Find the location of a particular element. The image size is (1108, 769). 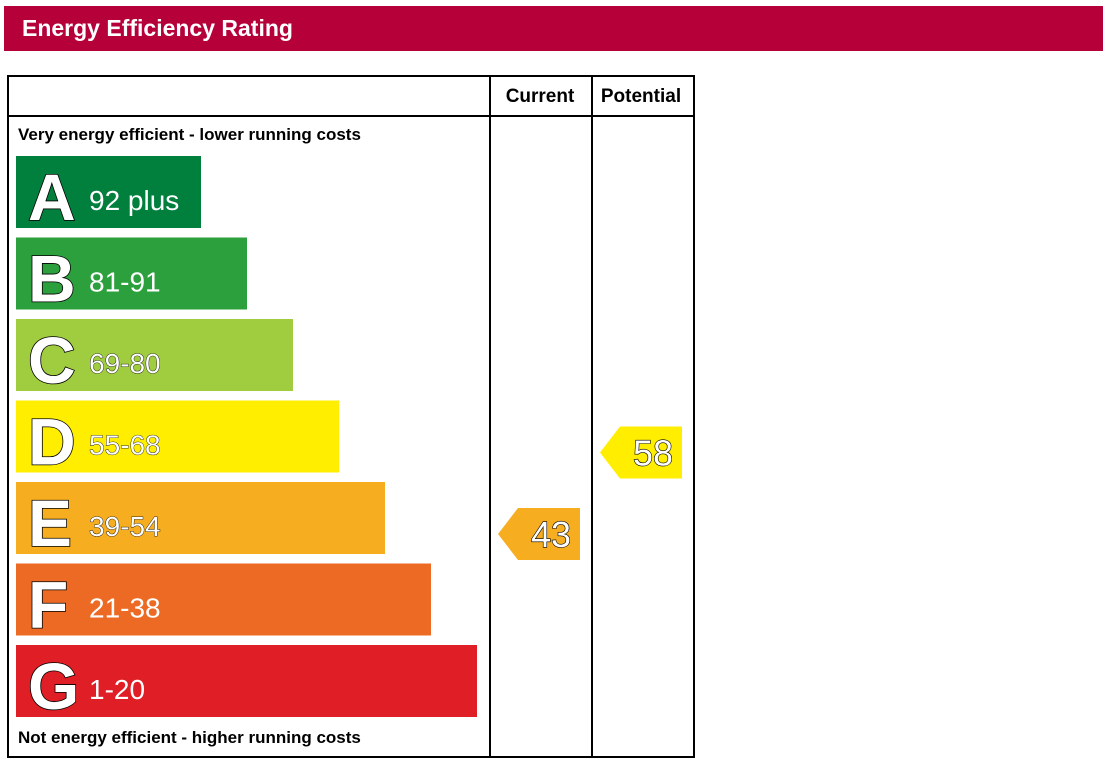

band-letter-d: D is located at coordinates (52, 442).